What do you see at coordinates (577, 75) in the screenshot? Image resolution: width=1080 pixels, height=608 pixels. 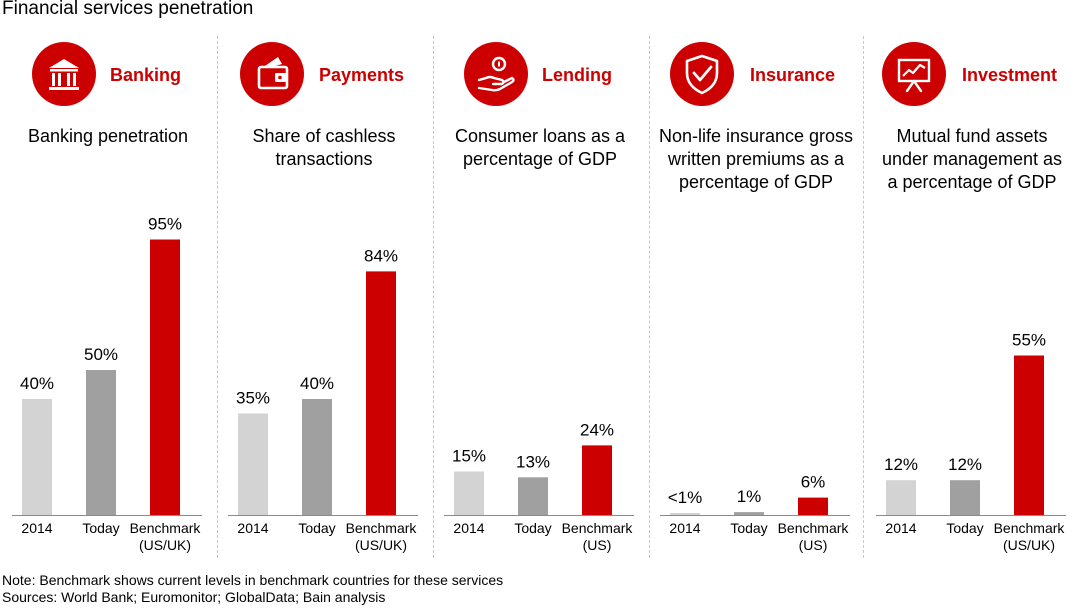 I see `category-label: Lending` at bounding box center [577, 75].